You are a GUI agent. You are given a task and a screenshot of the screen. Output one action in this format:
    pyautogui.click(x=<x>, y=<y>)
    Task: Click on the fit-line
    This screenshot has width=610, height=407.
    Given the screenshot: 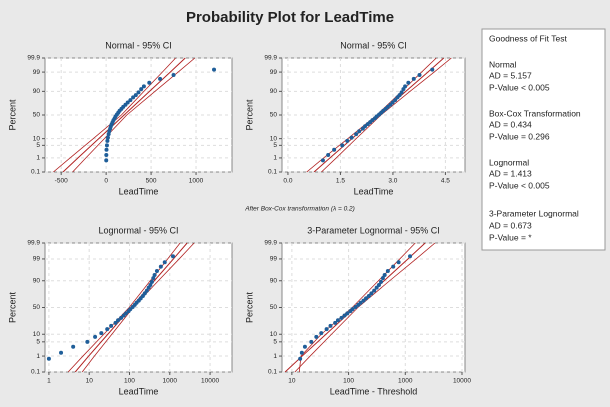 What is the action you would take?
    pyautogui.click(x=124, y=115)
    